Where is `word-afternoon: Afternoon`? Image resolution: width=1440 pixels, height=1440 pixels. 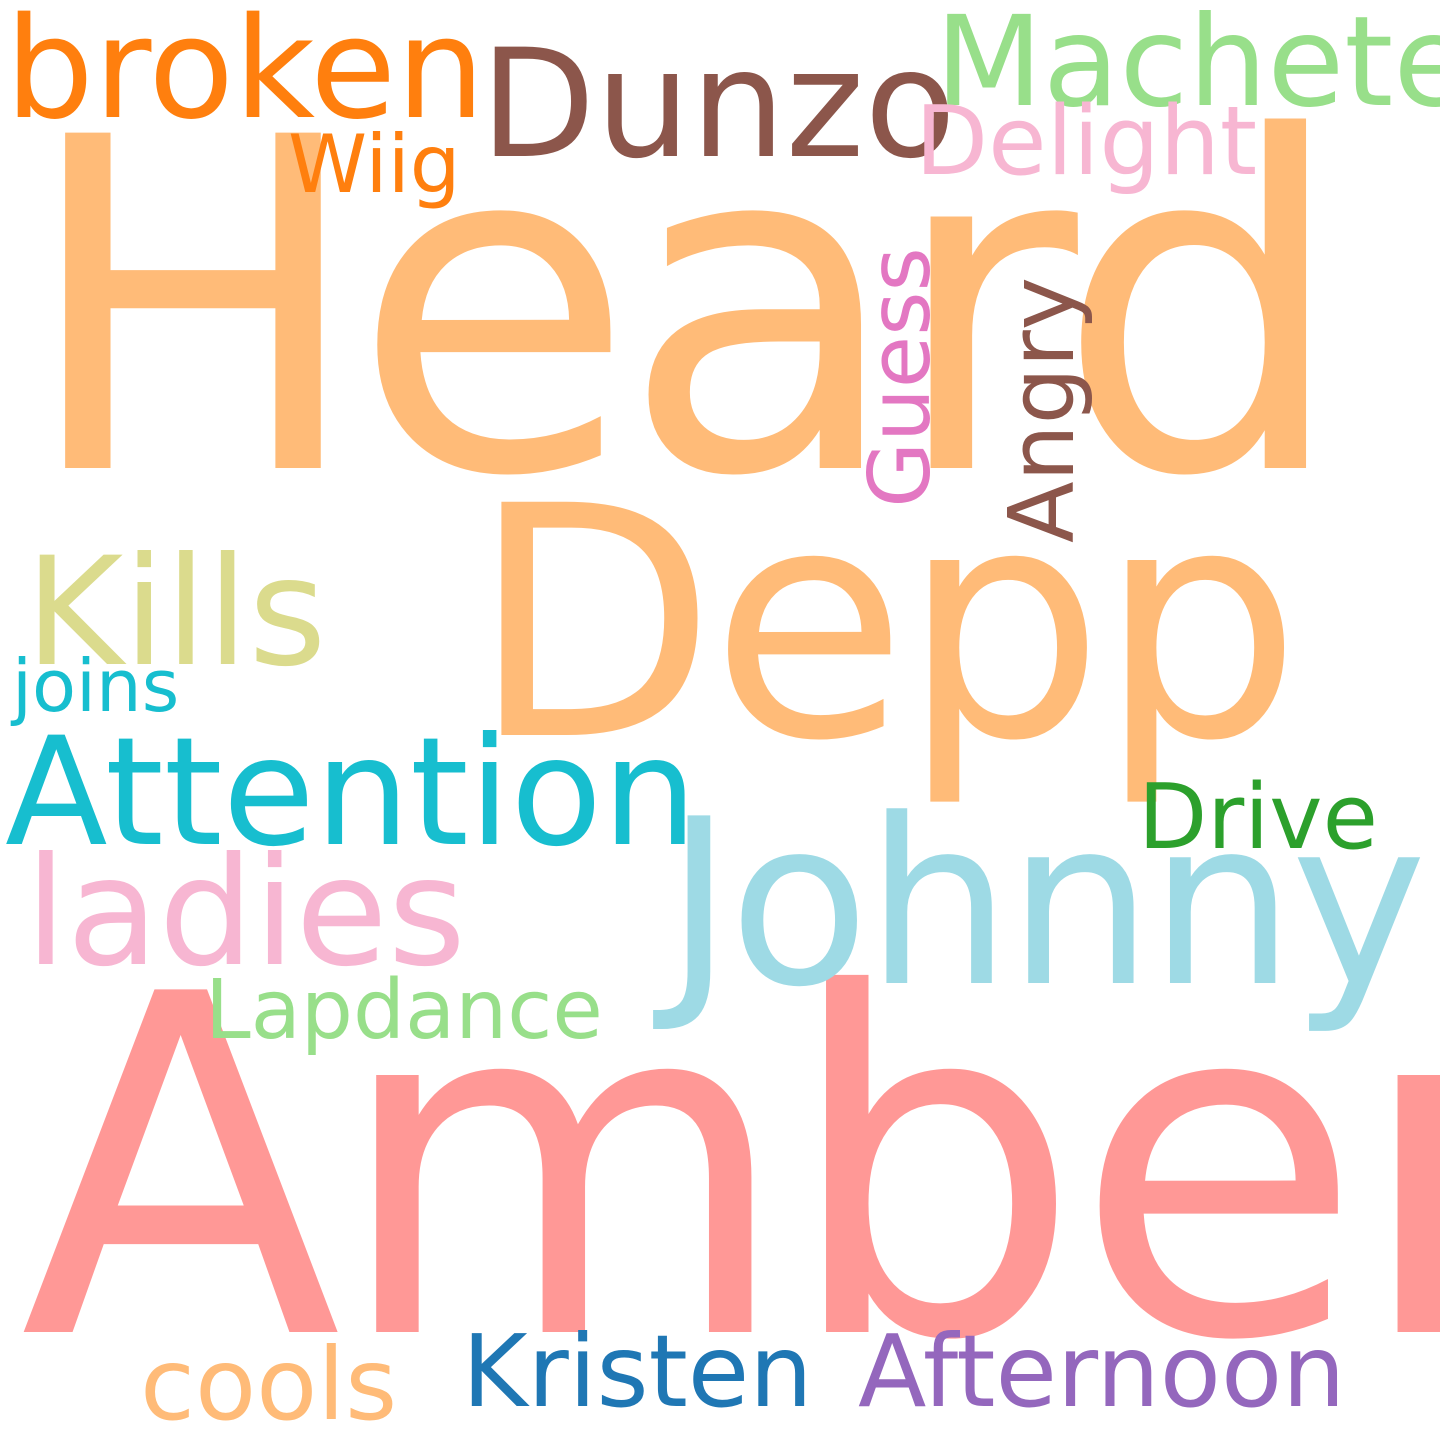
word-afternoon: Afternoon is located at coordinates (1102, 1371).